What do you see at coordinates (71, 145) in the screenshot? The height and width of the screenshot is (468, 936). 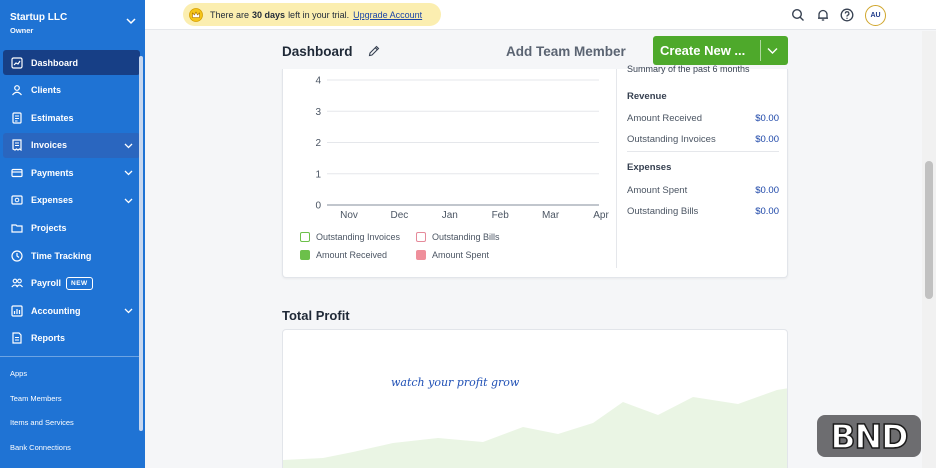 I see `sidebar-item-invoices: Invoices` at bounding box center [71, 145].